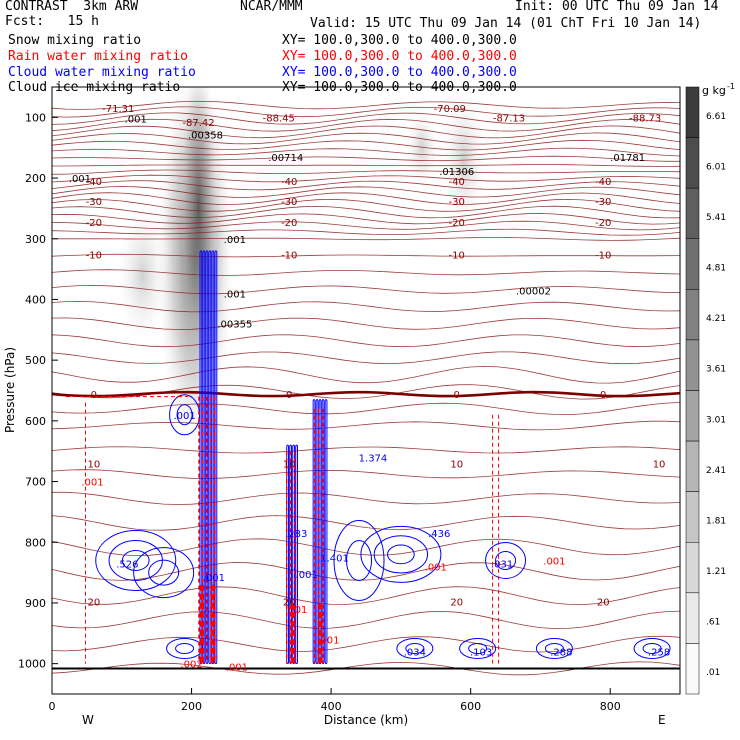  Describe the element at coordinates (234, 325) in the screenshot. I see `contour-annotation: .00355` at that location.